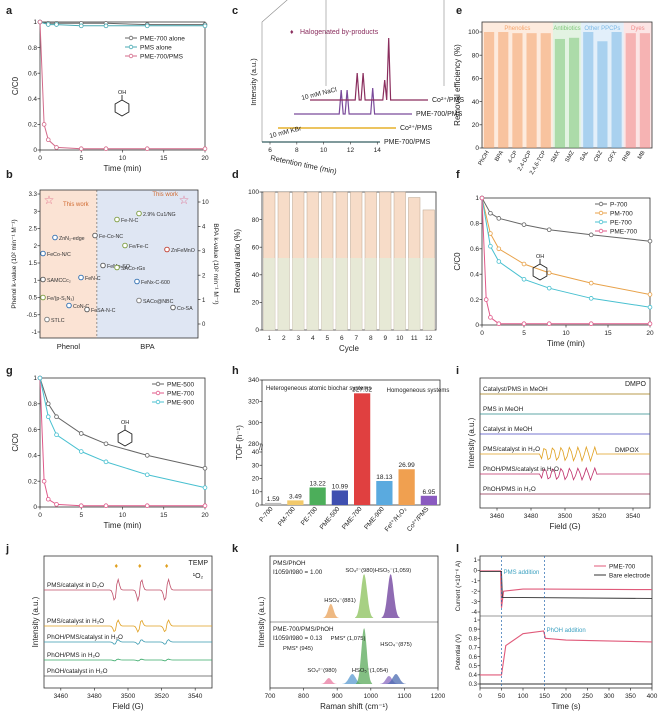 The image size is (670, 724). Describe the element at coordinates (354, 706) in the screenshot. I see `panel-k-xlabel: Raman shift (cm⁻¹)` at that location.